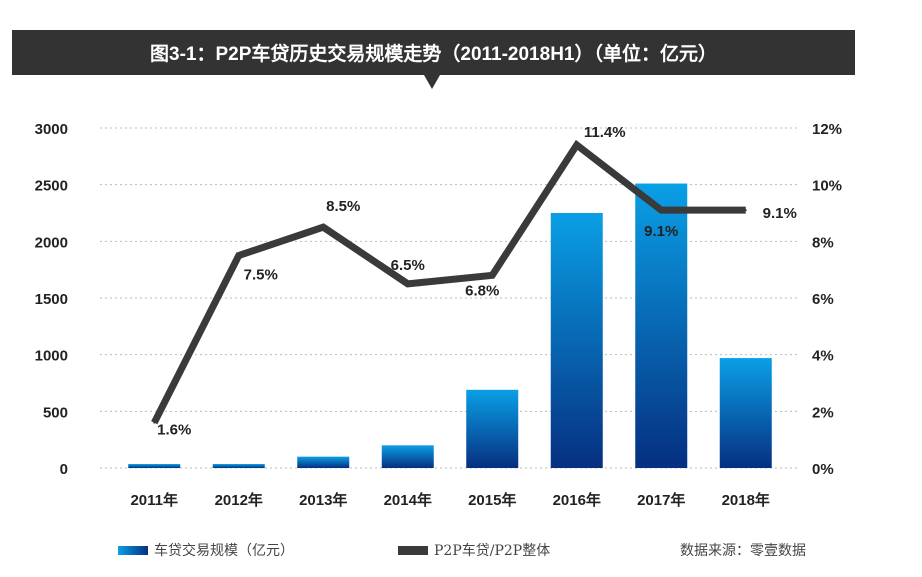 This screenshot has width=922, height=577. What do you see at coordinates (64, 469) in the screenshot?
I see `y-left-tick: 0` at bounding box center [64, 469].